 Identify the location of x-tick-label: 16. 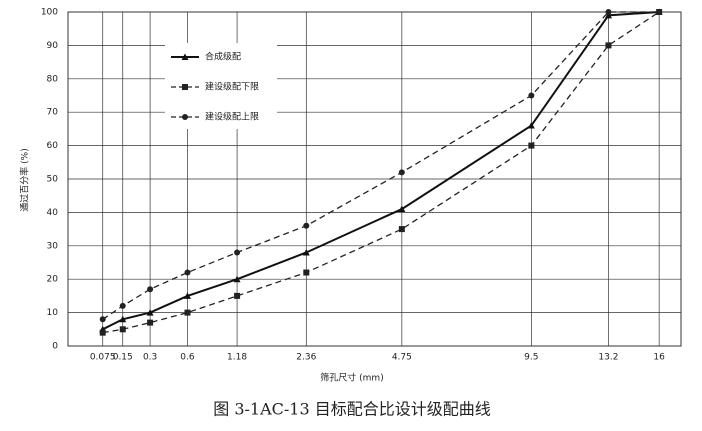
(659, 358).